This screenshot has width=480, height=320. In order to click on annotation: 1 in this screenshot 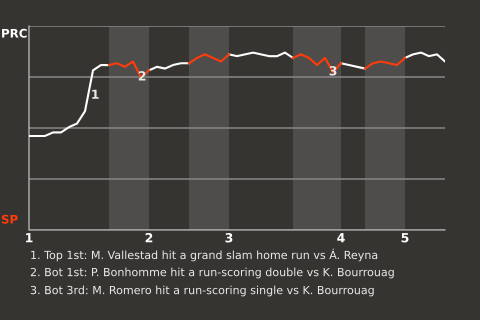, I will do `click(95, 94)`.